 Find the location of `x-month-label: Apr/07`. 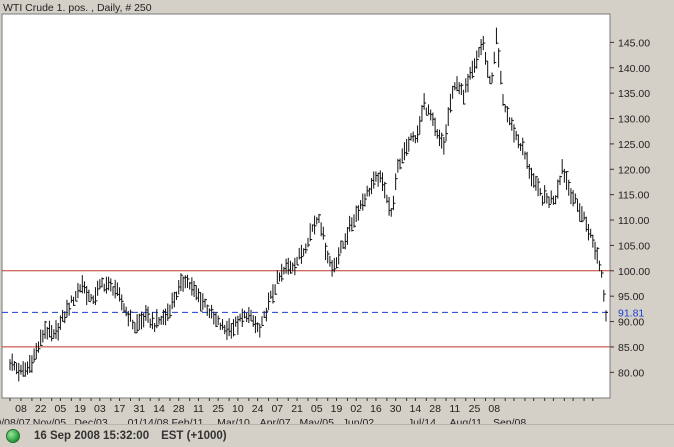

x-month-label: Apr/07 is located at coordinates (275, 420).